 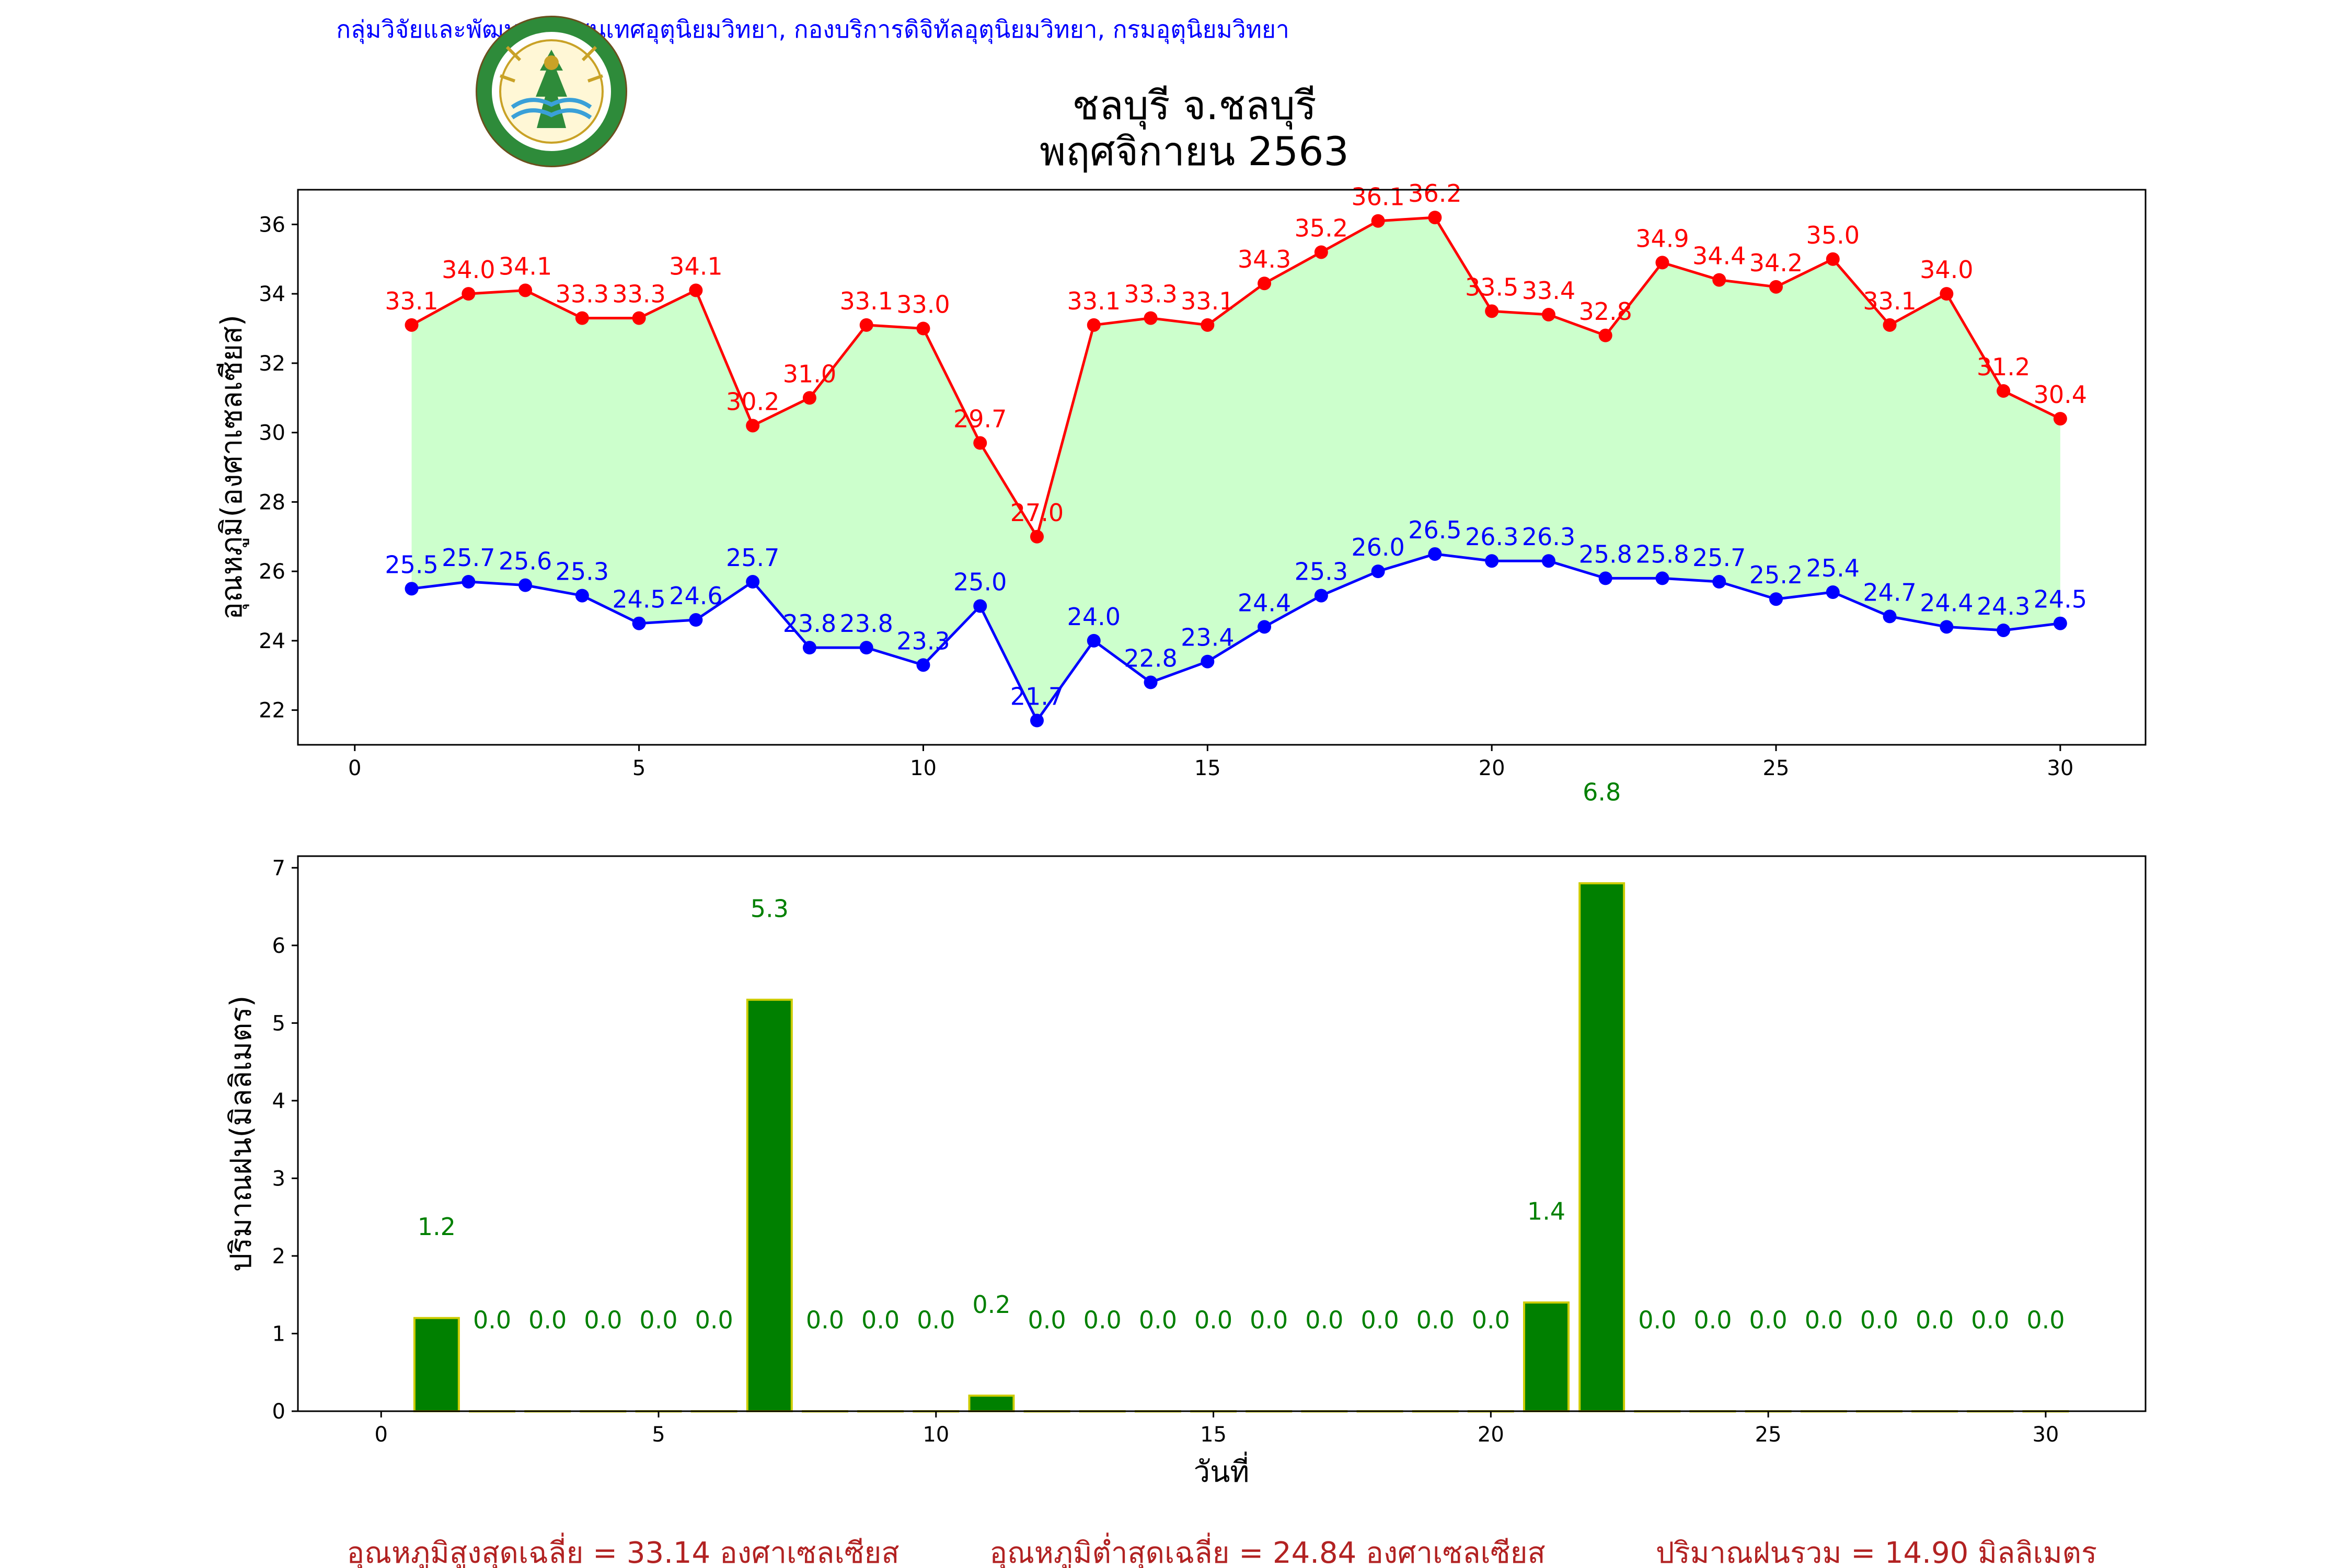 I want to click on summary-total-rain: ปริมาณฝนรวม = 14.90 มิลลิเมตร, so click(x=1876, y=1552).